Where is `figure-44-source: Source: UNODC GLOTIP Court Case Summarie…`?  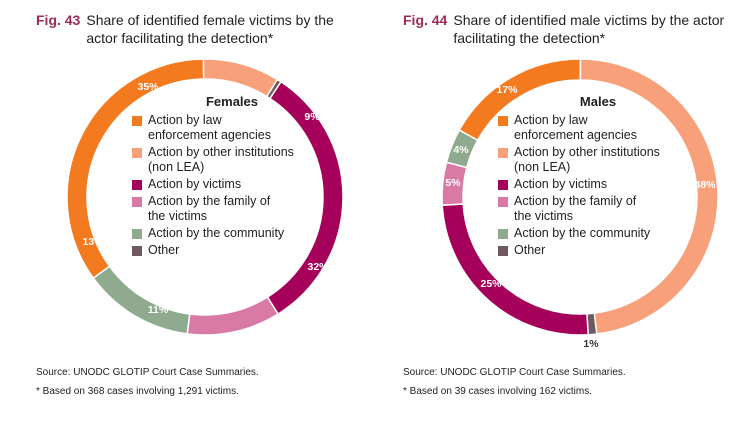
figure-44-source: Source: UNODC GLOTIP Court Case Summarie… is located at coordinates (514, 372).